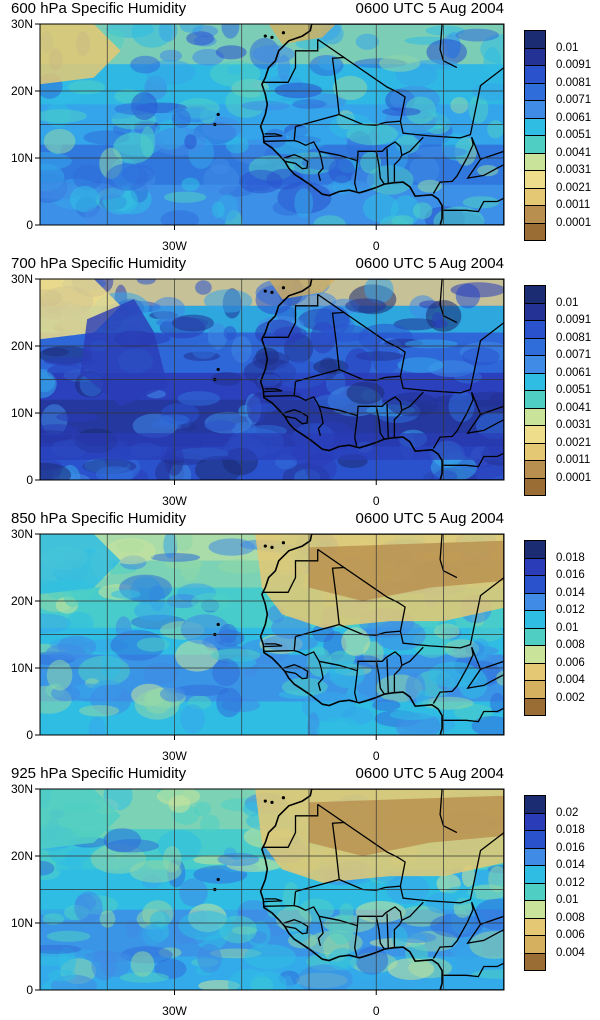 This screenshot has height=1020, width=600. Describe the element at coordinates (574, 82) in the screenshot. I see `colorbar-label: 0.0081` at that location.